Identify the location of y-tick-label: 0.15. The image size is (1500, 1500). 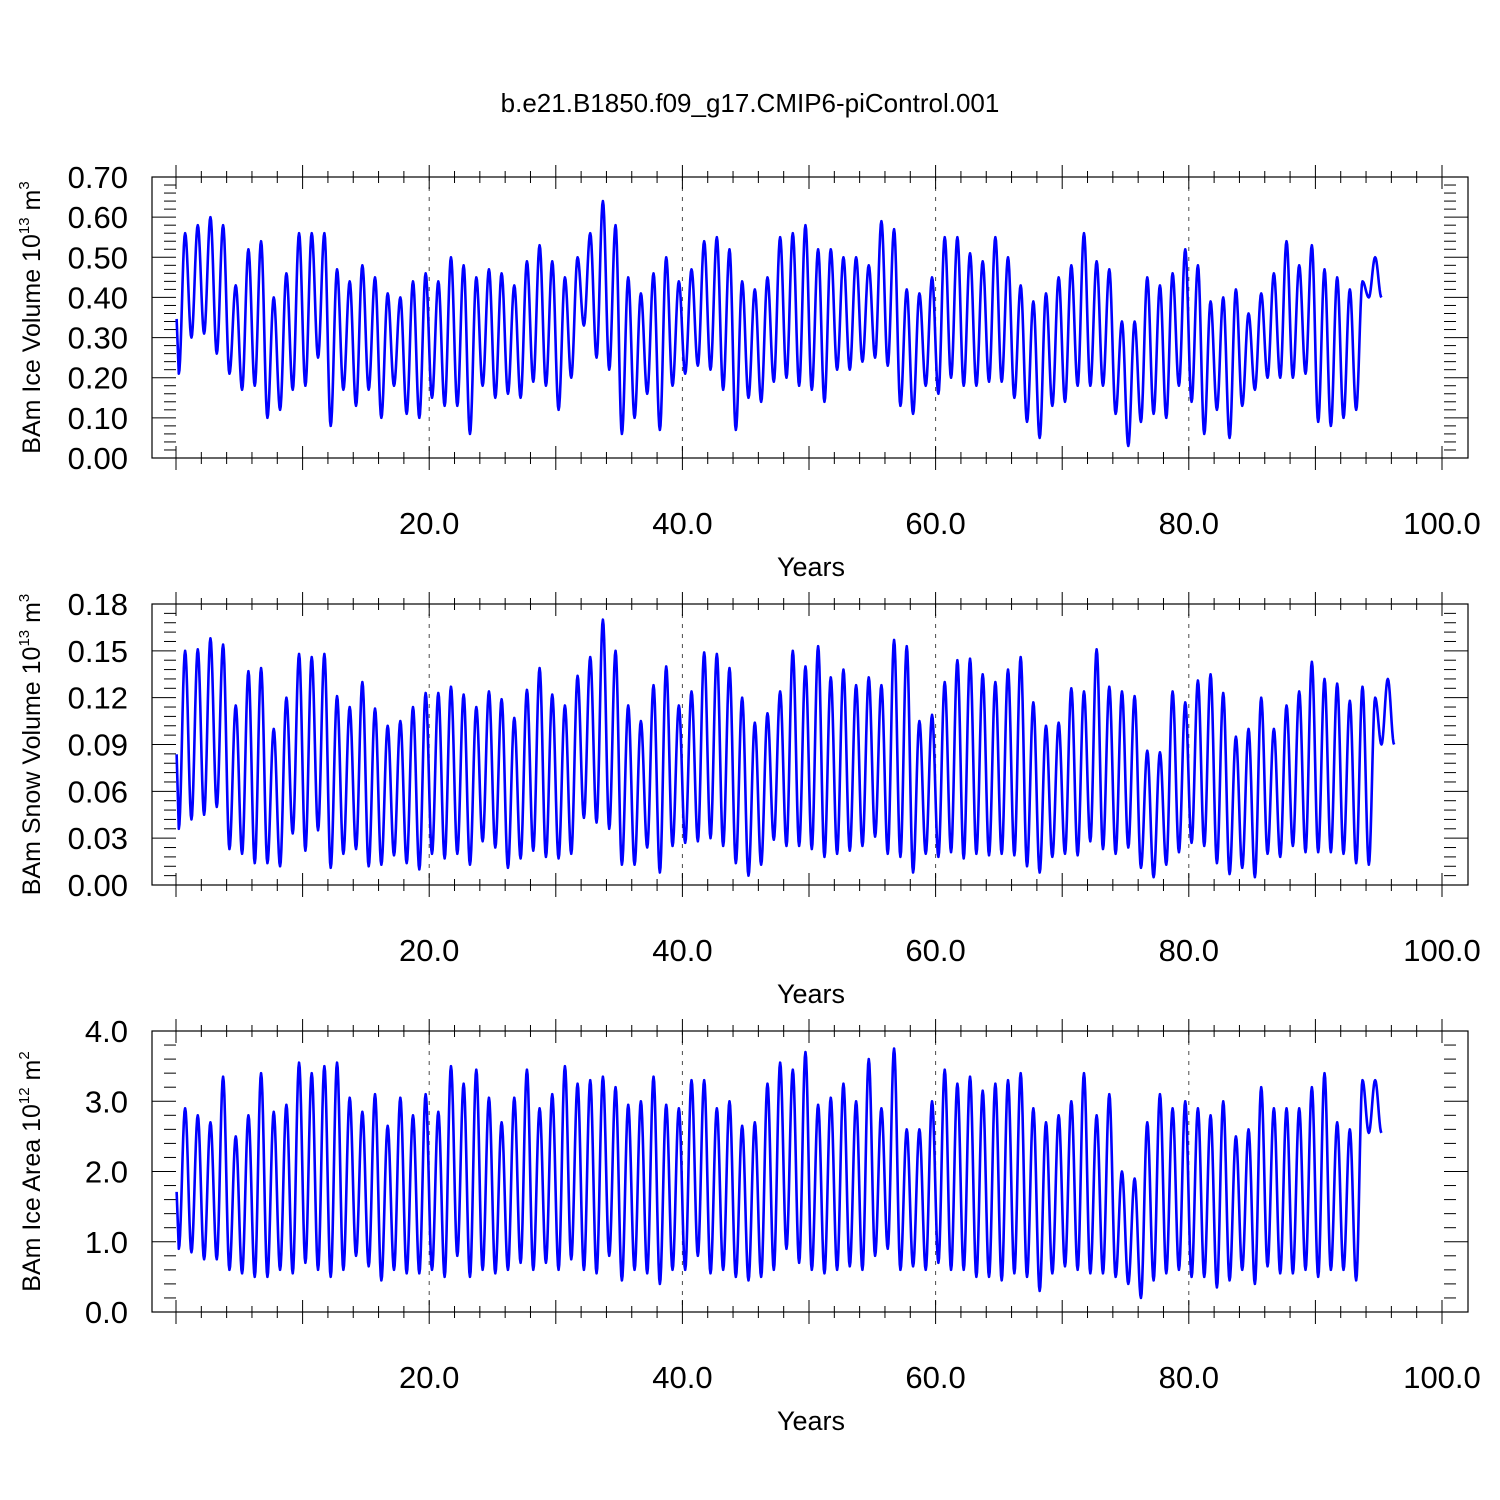
(98, 651).